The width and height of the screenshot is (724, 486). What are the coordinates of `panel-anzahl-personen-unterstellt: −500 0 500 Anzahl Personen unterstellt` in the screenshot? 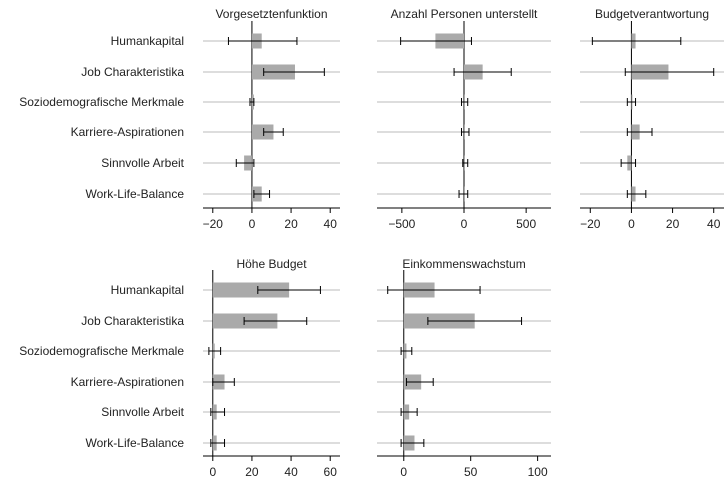 It's located at (464, 119).